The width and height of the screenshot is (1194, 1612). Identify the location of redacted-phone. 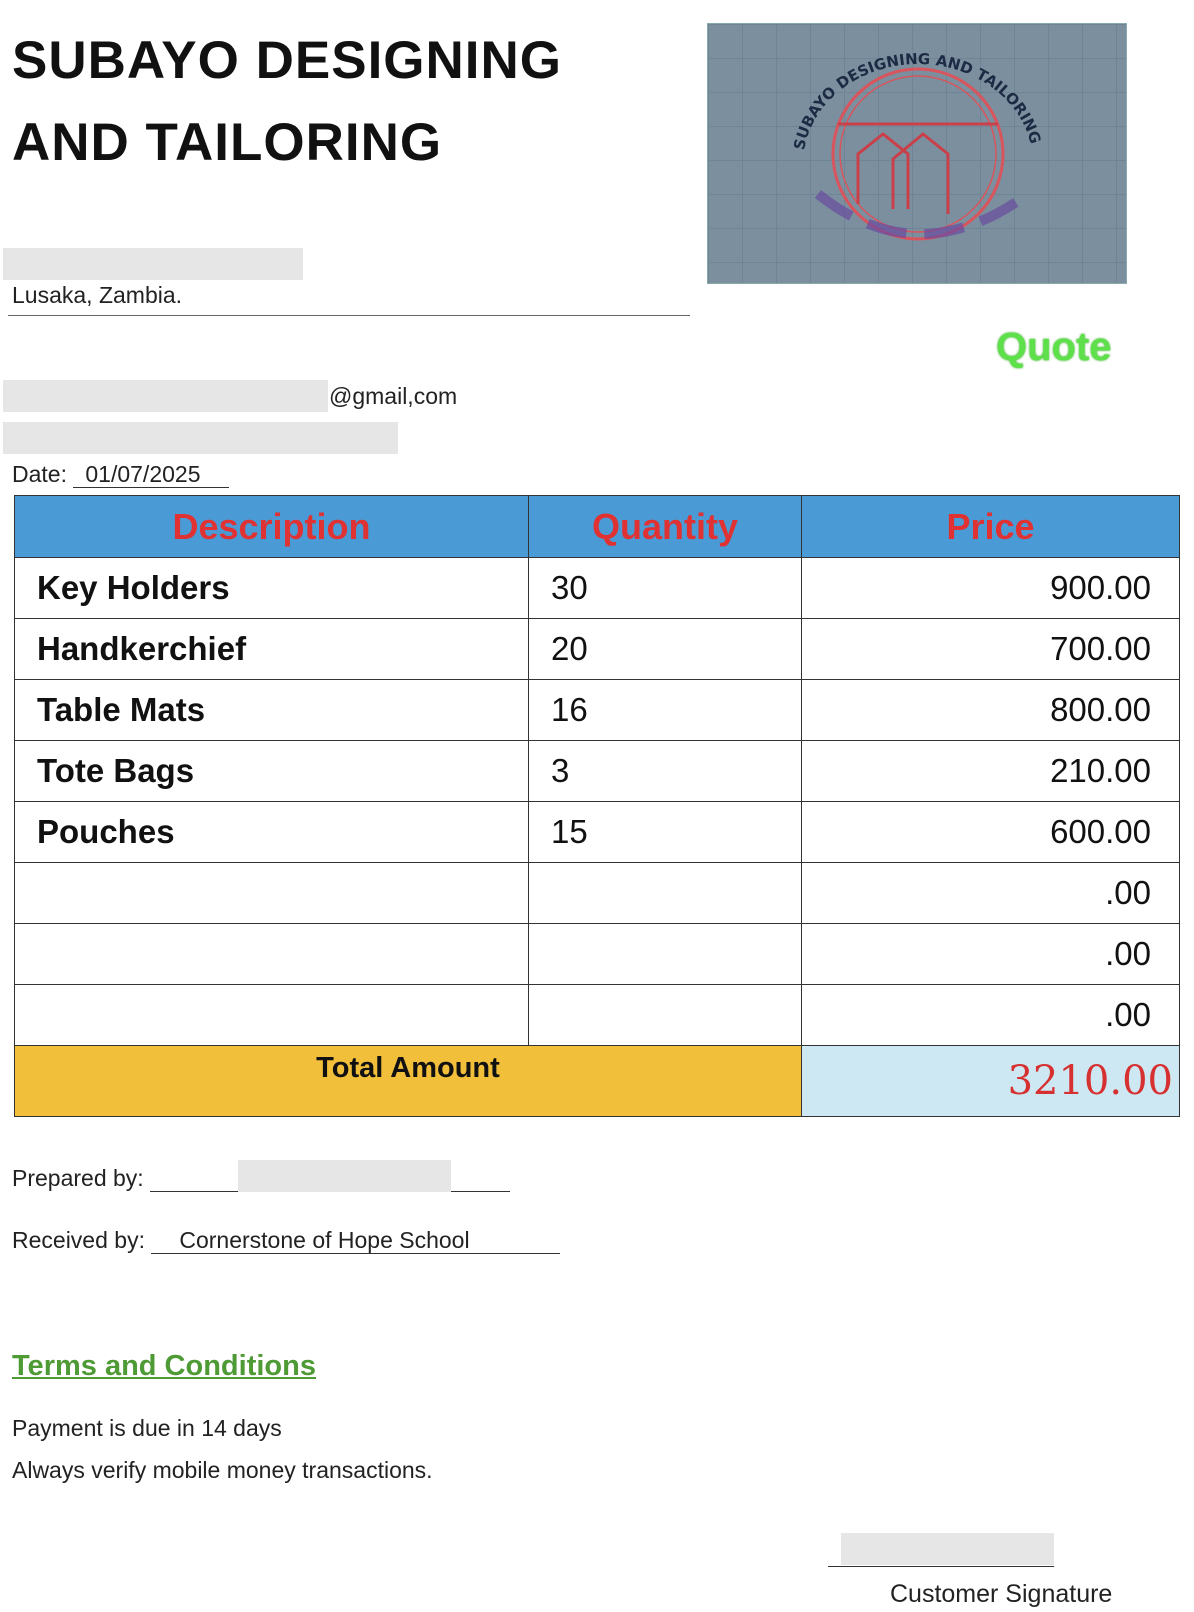
(200, 438).